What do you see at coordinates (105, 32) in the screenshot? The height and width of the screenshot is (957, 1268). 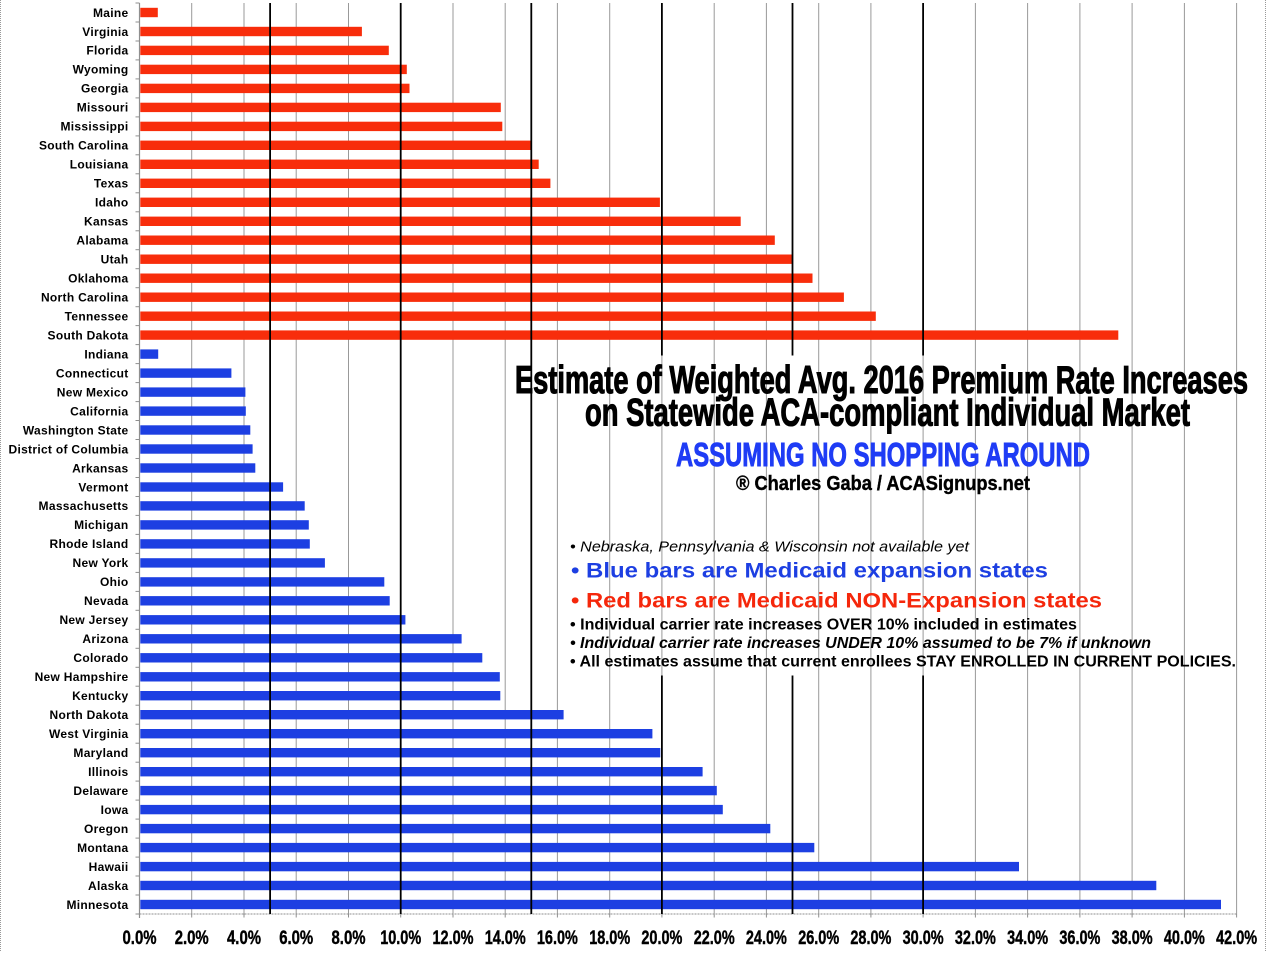 I see `svg-text: Virginia` at bounding box center [105, 32].